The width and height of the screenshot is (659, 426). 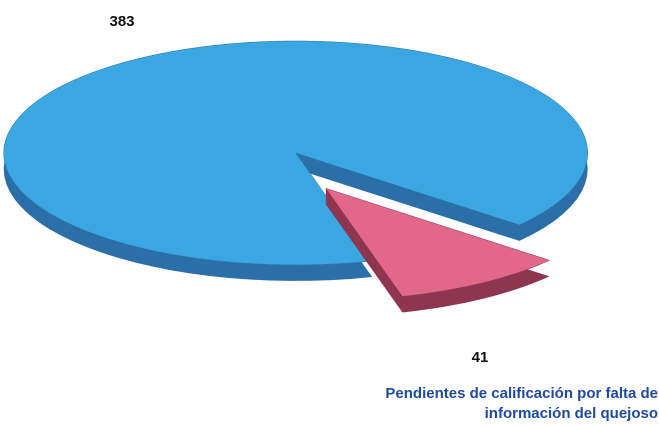 I want to click on value-label: 383, so click(x=121, y=21).